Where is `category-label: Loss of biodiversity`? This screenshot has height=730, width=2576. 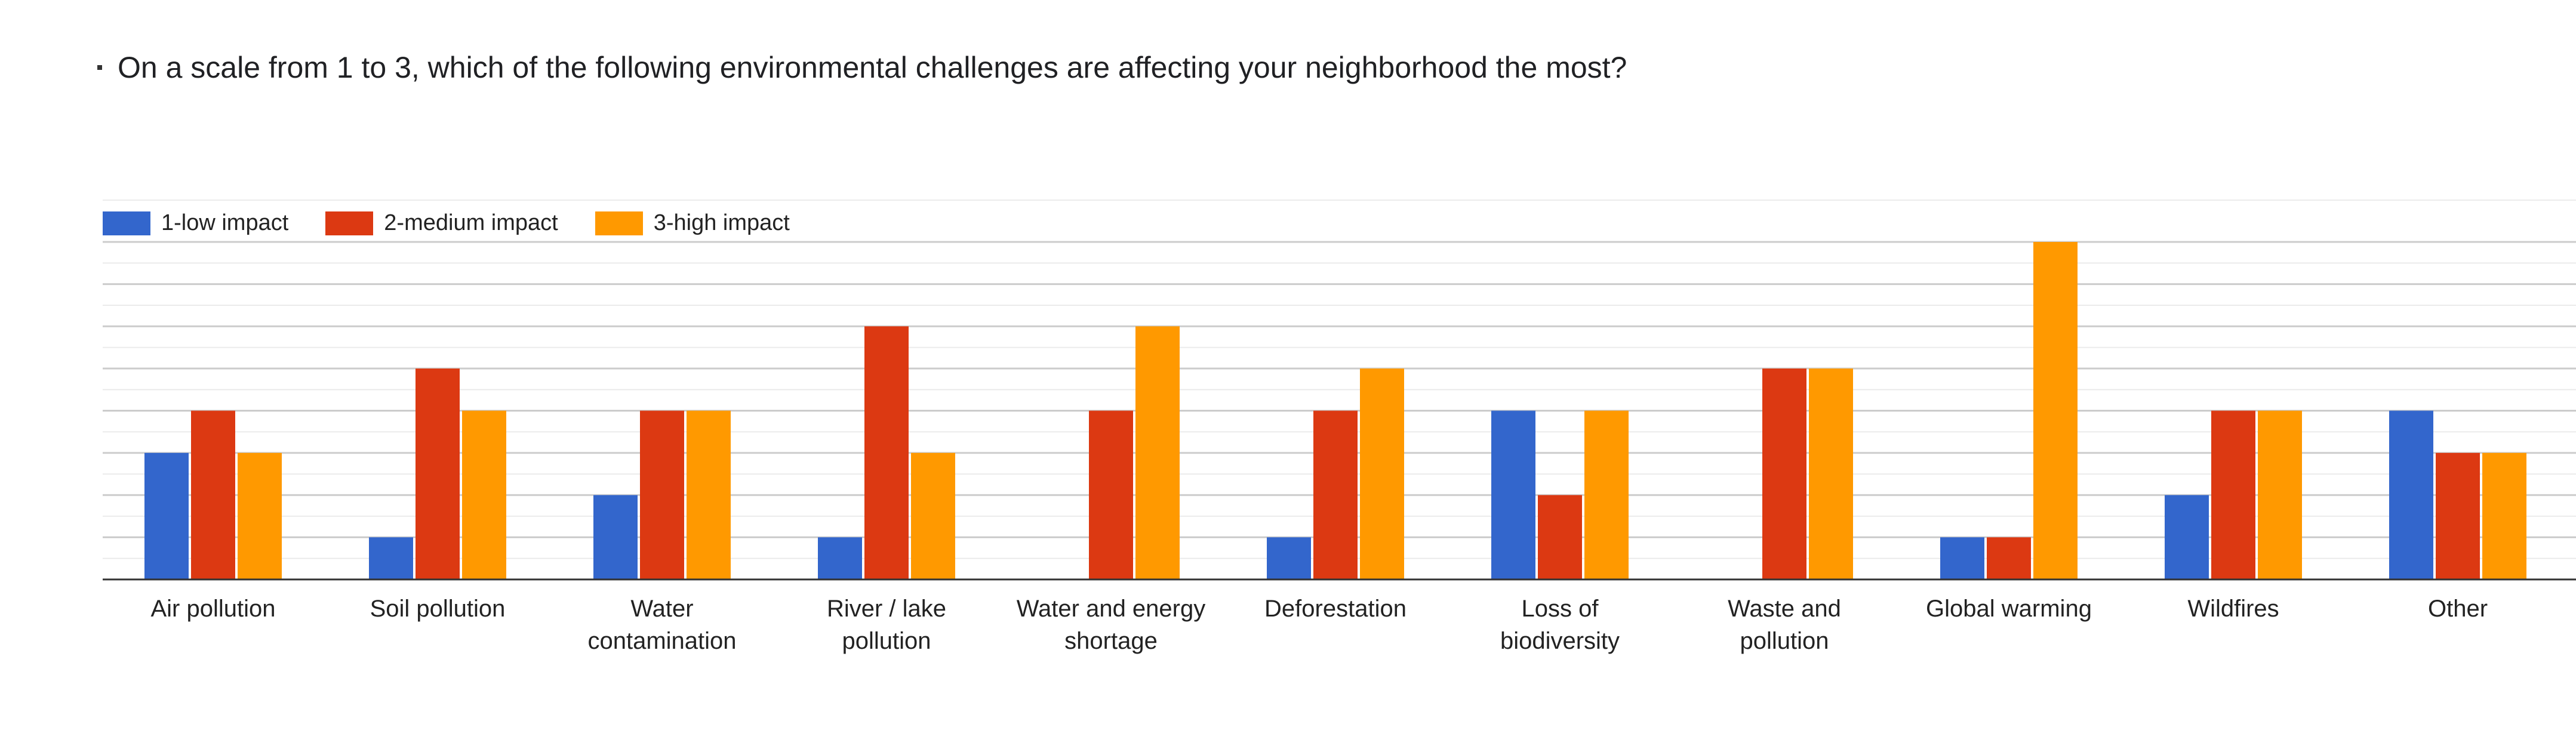 category-label: Loss of biodiversity is located at coordinates (1560, 625).